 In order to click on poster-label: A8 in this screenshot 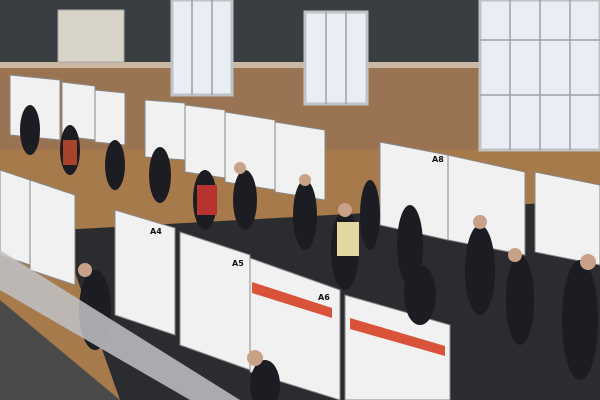, I will do `click(438, 159)`.